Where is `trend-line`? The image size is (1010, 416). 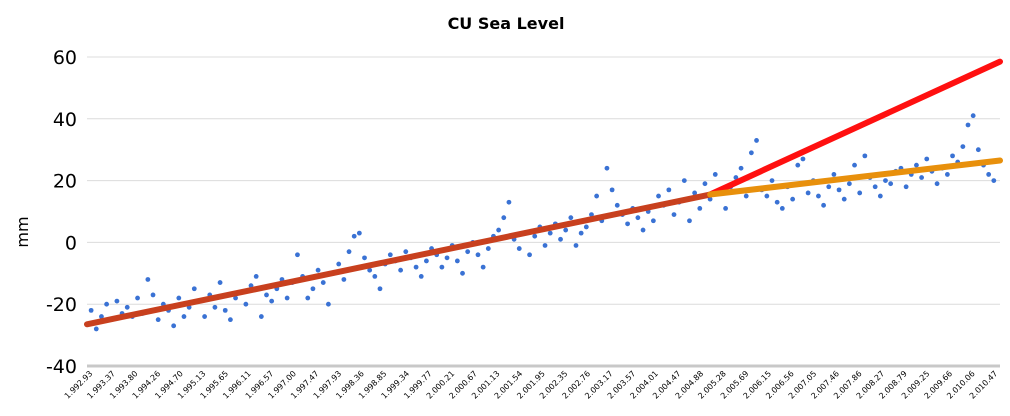 trend-line is located at coordinates (855, 177).